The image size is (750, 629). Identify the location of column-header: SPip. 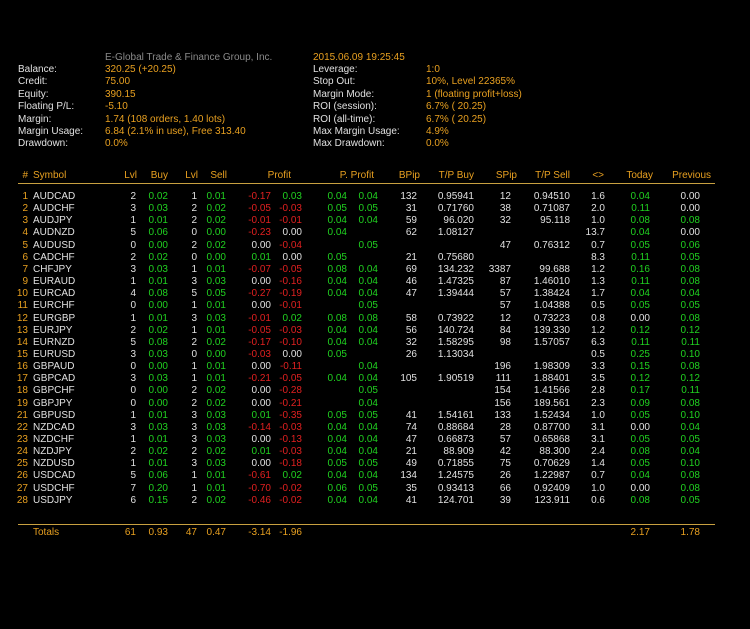
(506, 175).